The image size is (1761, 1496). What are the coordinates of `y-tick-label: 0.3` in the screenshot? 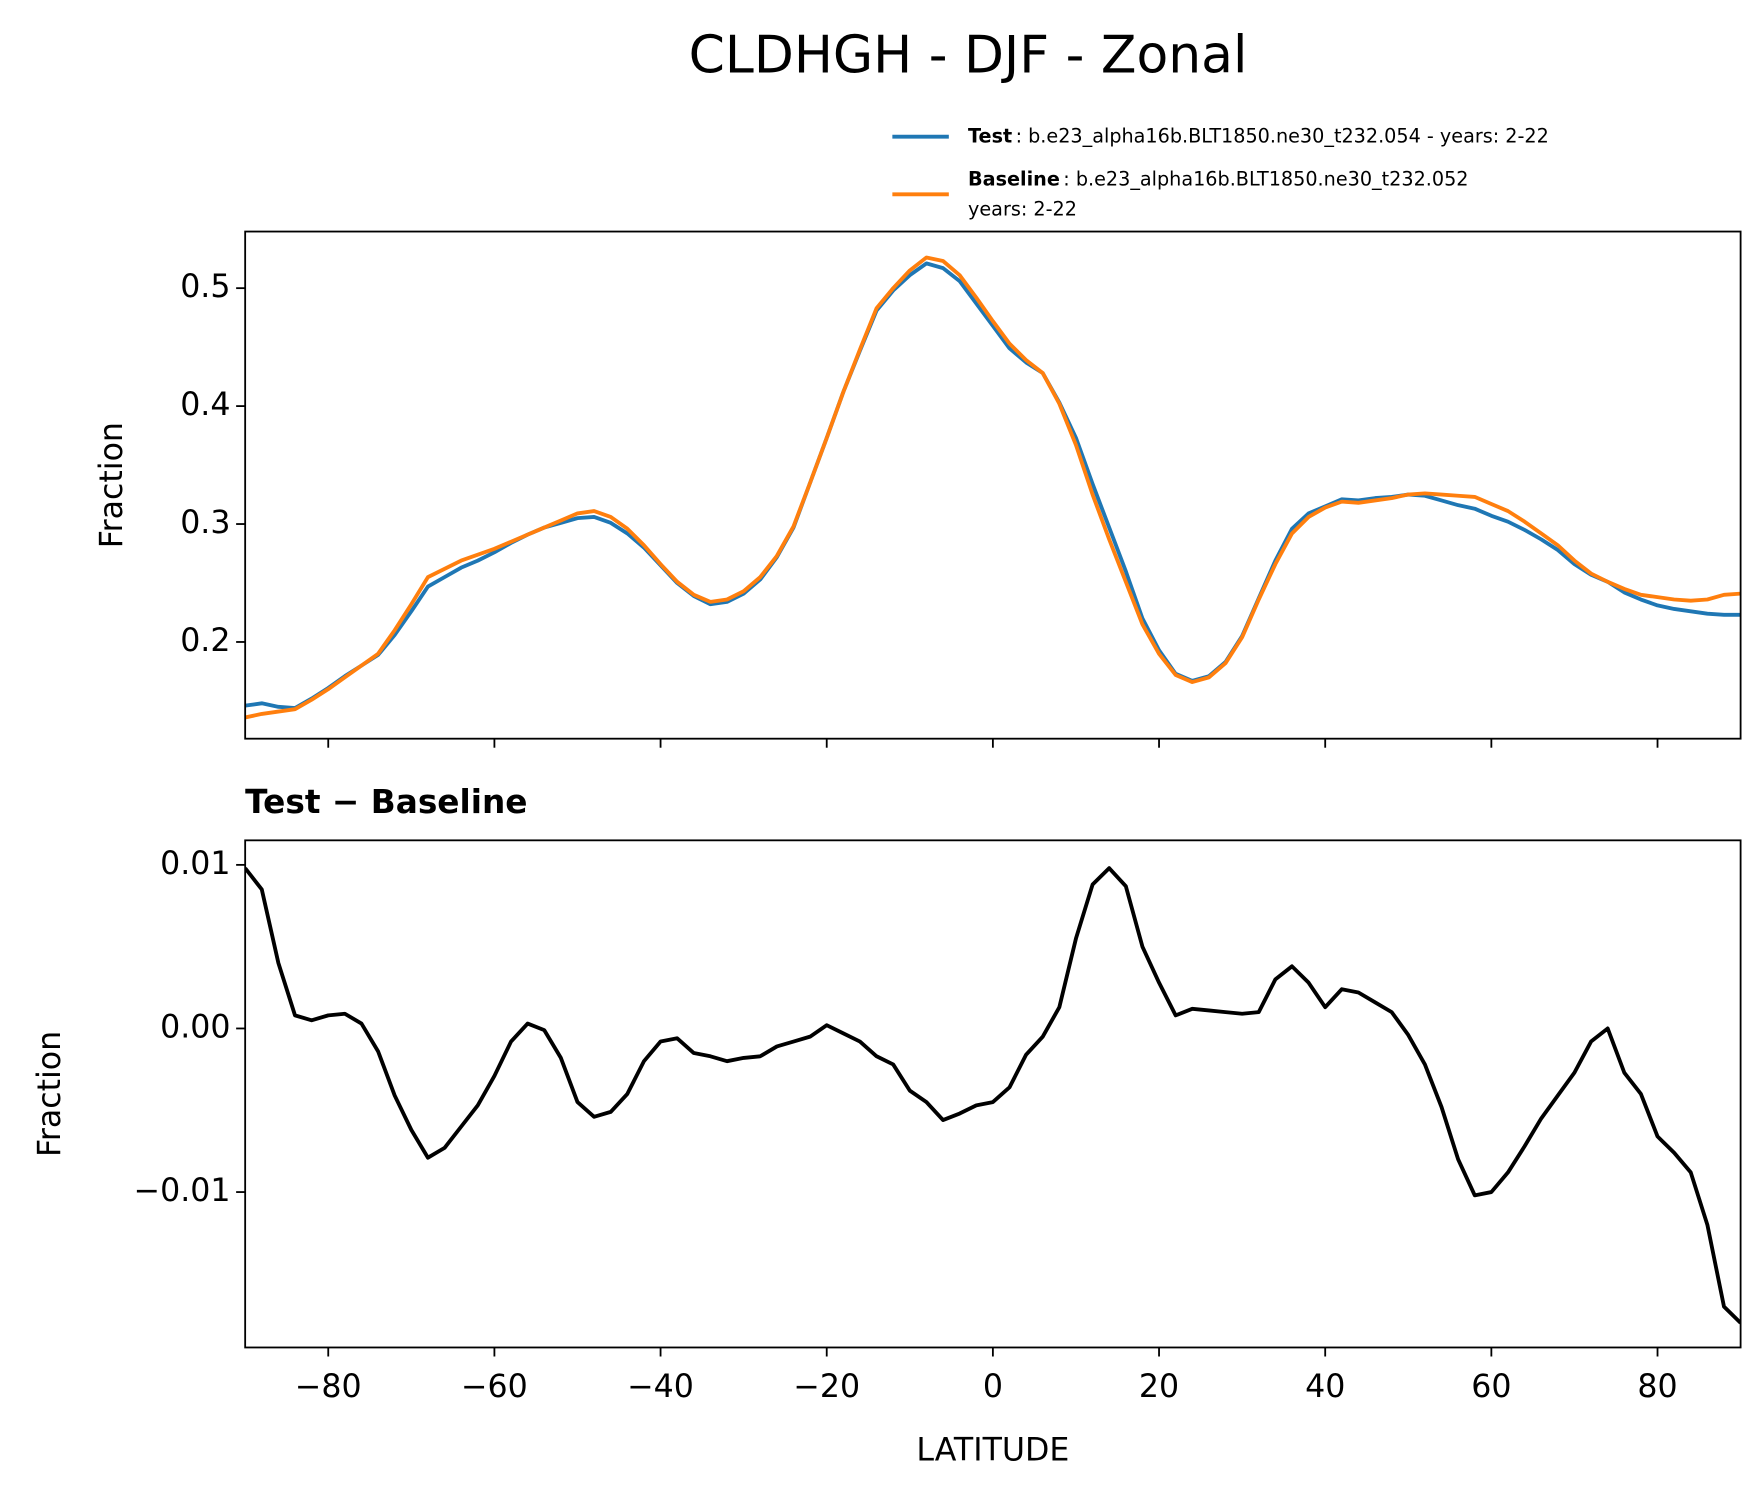 It's located at (205, 523).